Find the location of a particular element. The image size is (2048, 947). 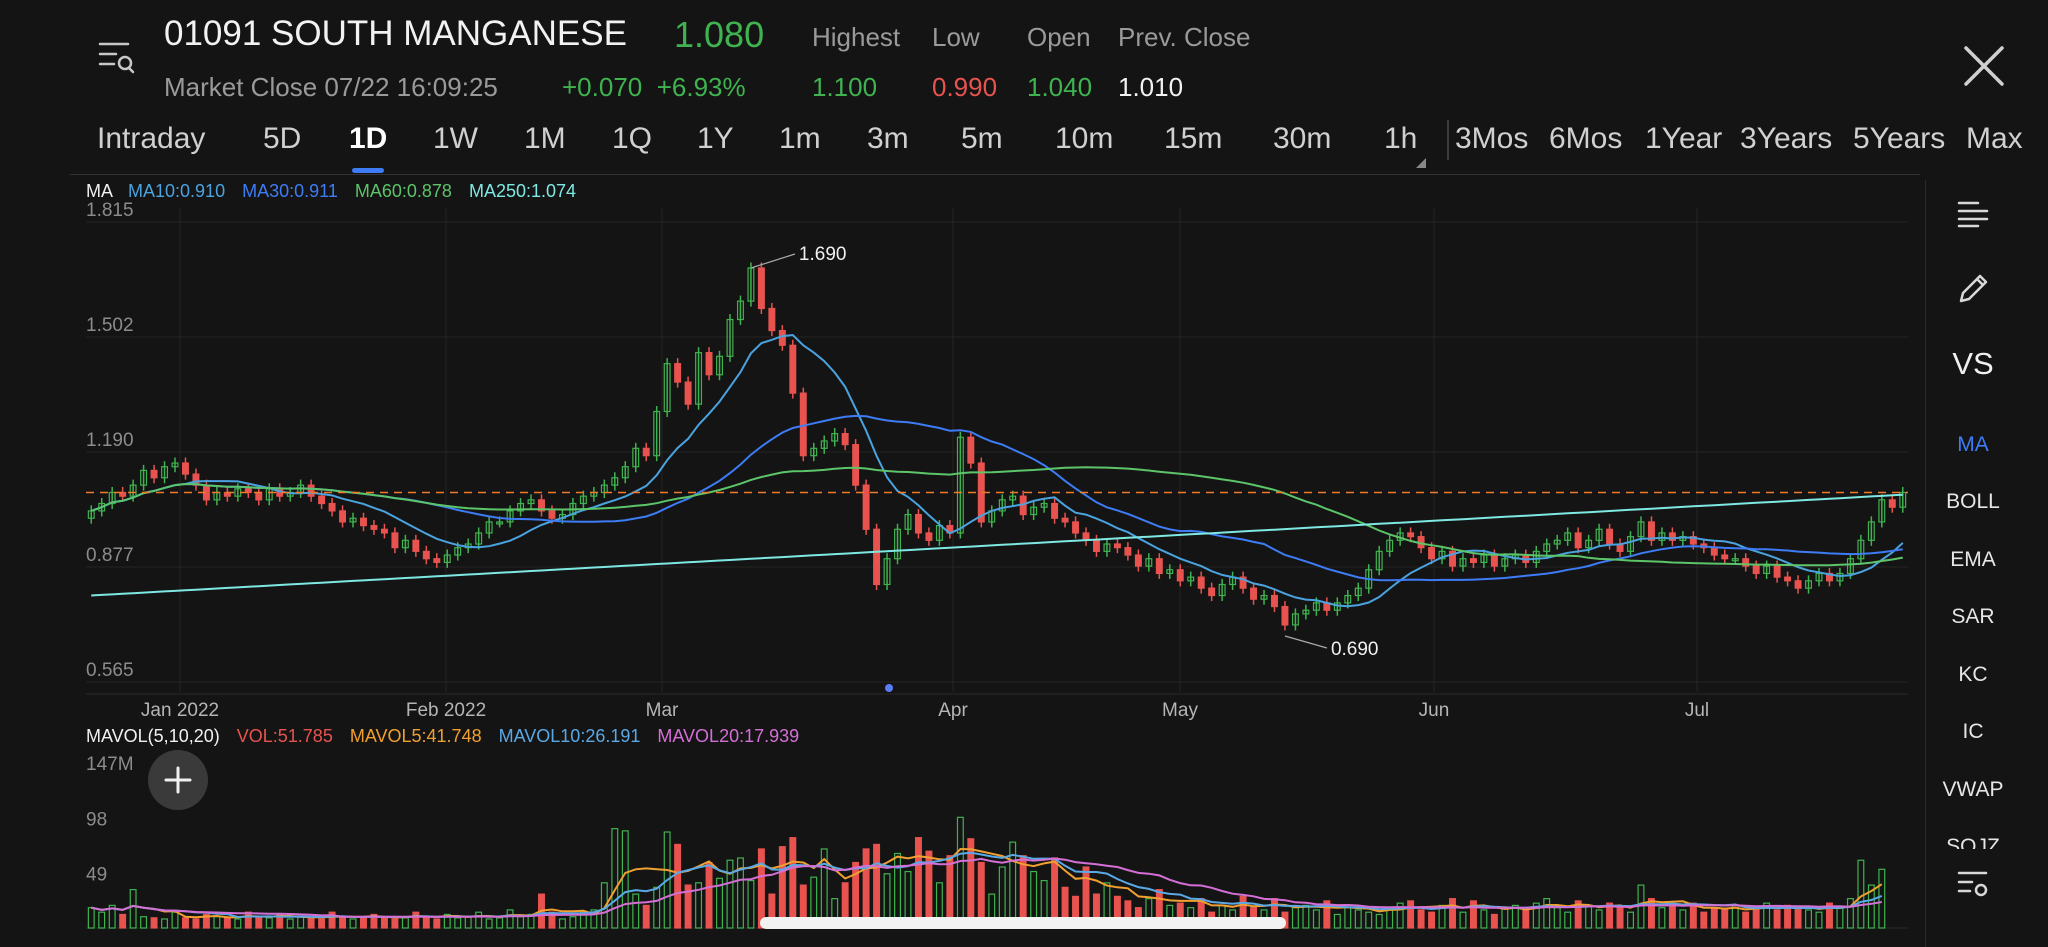

indicator-list-icon is located at coordinates (1973, 217).